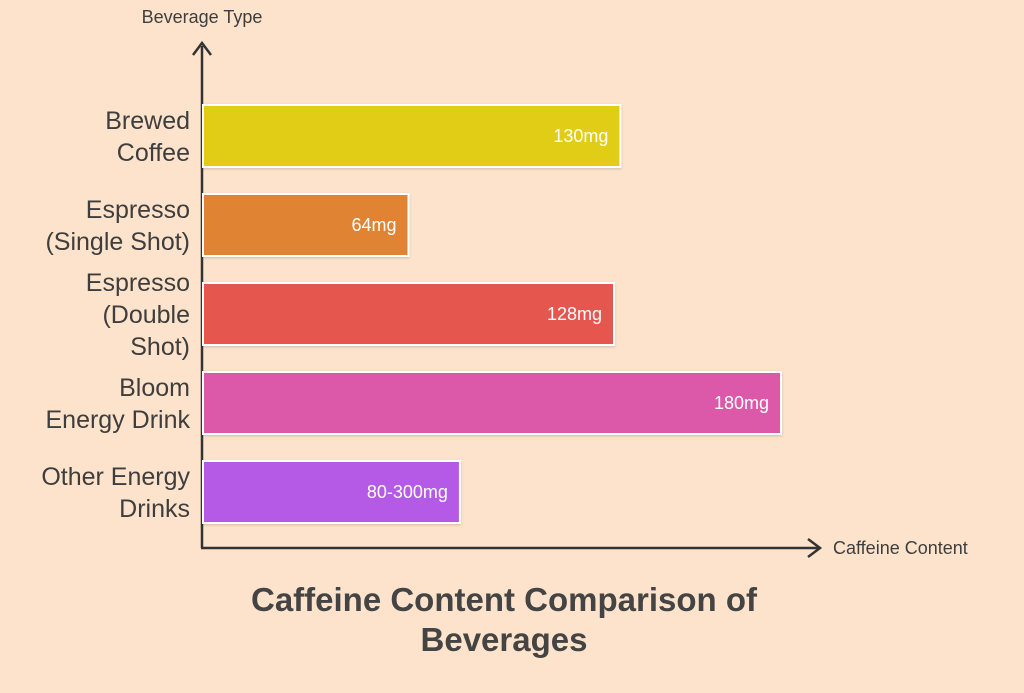 This screenshot has height=693, width=1024. I want to click on x-axis-arrow, so click(815, 548).